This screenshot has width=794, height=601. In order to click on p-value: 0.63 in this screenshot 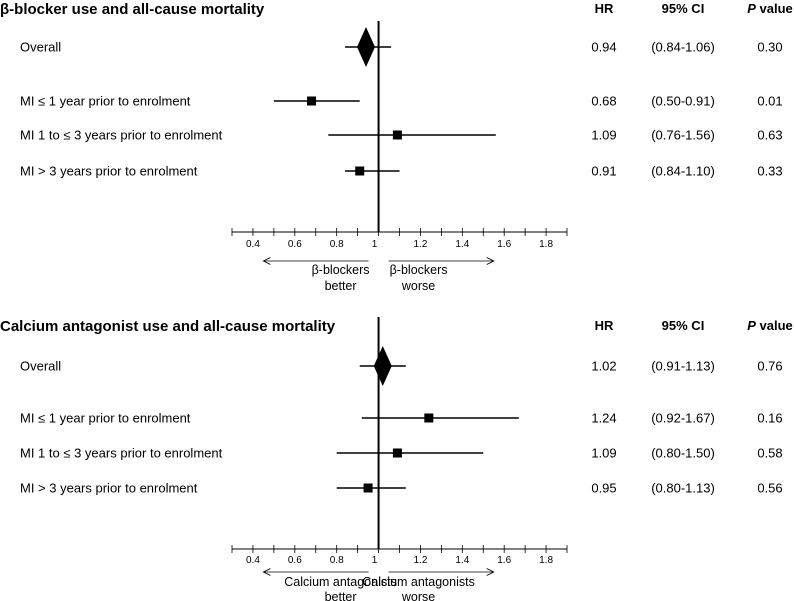, I will do `click(769, 135)`.